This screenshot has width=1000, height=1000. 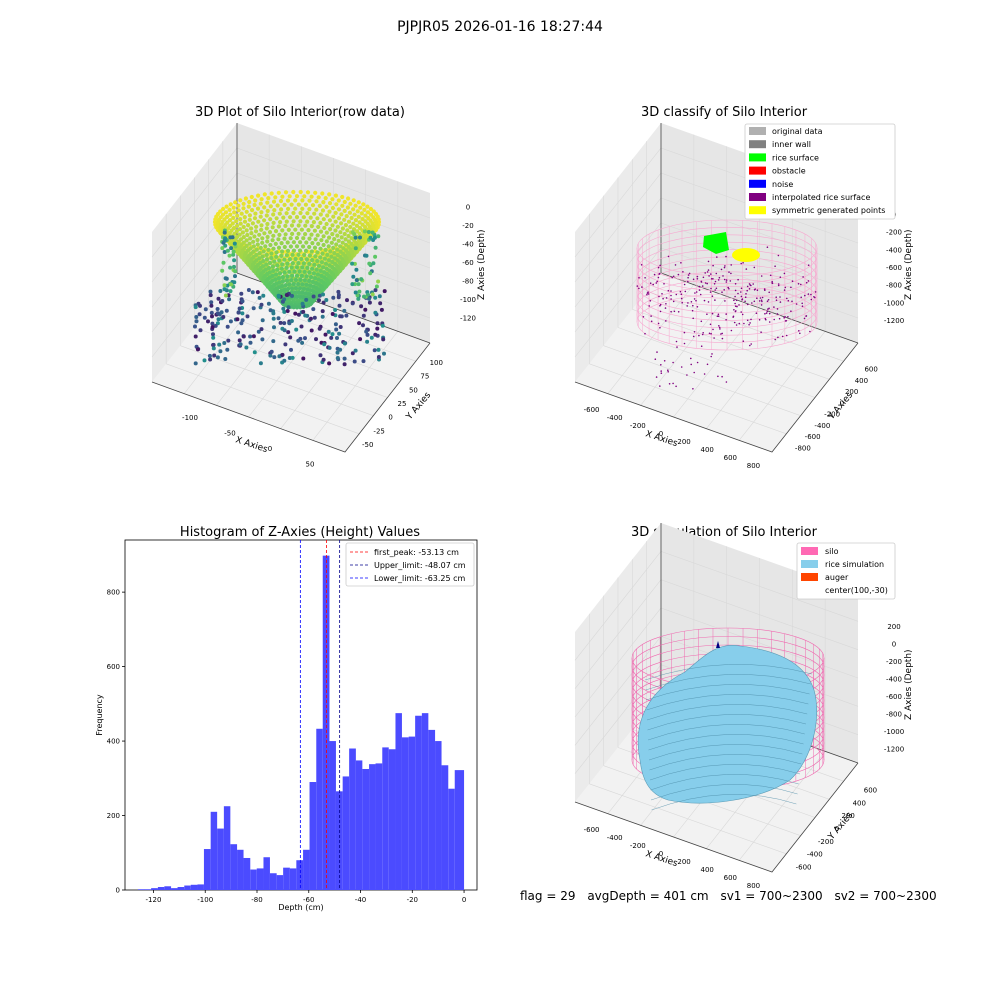 What do you see at coordinates (745, 326) in the screenshot?
I see `grid-line` at bounding box center [745, 326].